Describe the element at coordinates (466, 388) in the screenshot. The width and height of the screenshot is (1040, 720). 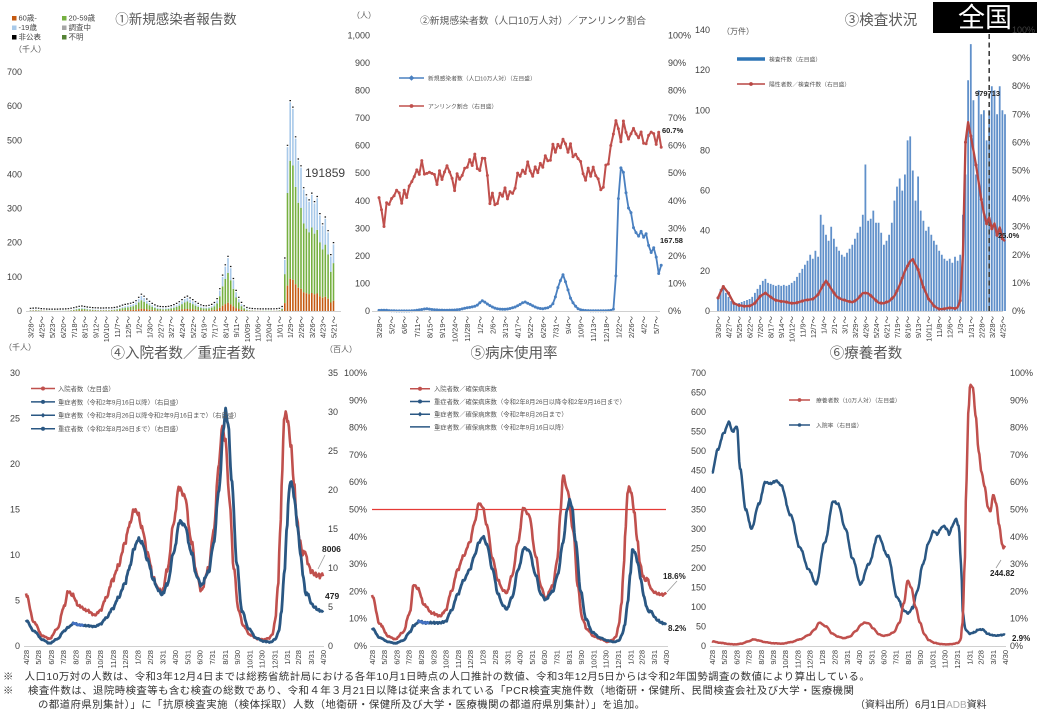
I see `svg-text: 入院者数／確保病床数` at that location.